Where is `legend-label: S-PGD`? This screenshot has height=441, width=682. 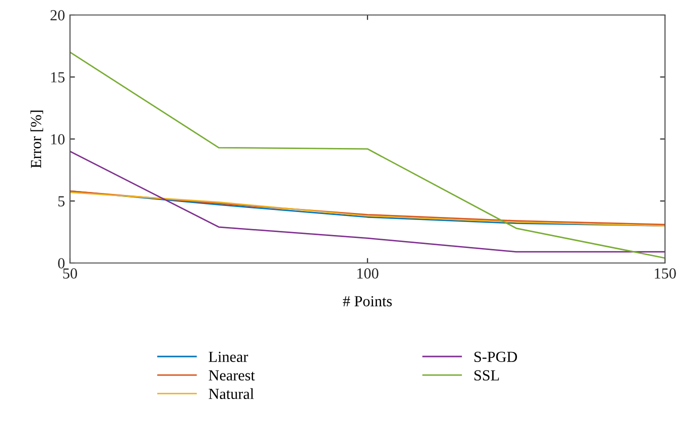
legend-label: S-PGD is located at coordinates (495, 357).